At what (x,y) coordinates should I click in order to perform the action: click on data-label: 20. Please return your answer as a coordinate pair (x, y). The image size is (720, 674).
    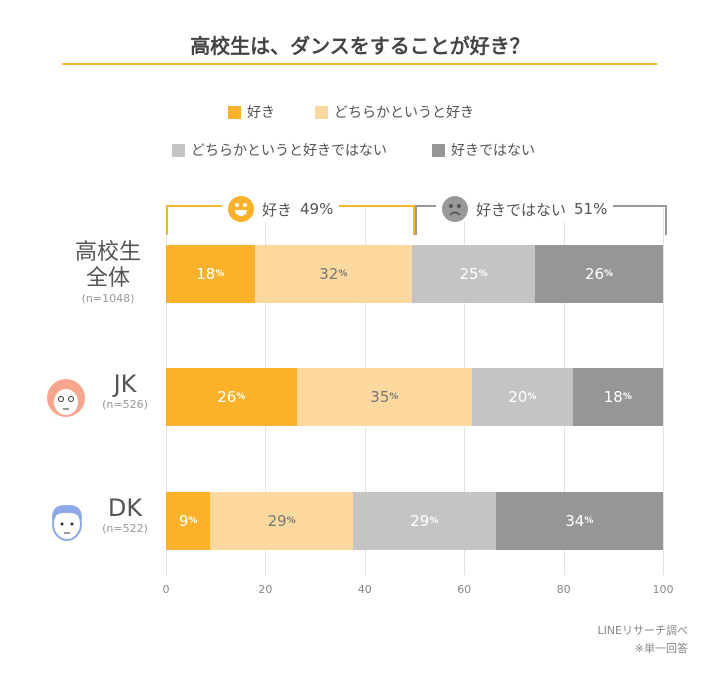
    Looking at the image, I should click on (518, 397).